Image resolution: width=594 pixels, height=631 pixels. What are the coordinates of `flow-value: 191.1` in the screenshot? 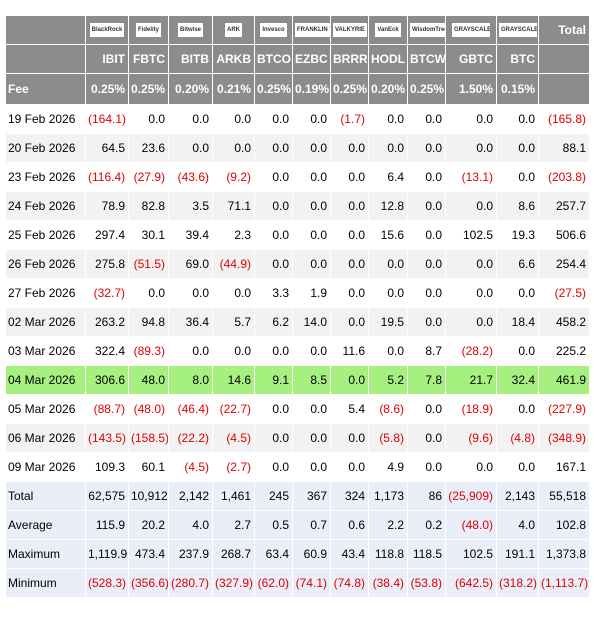 It's located at (517, 554).